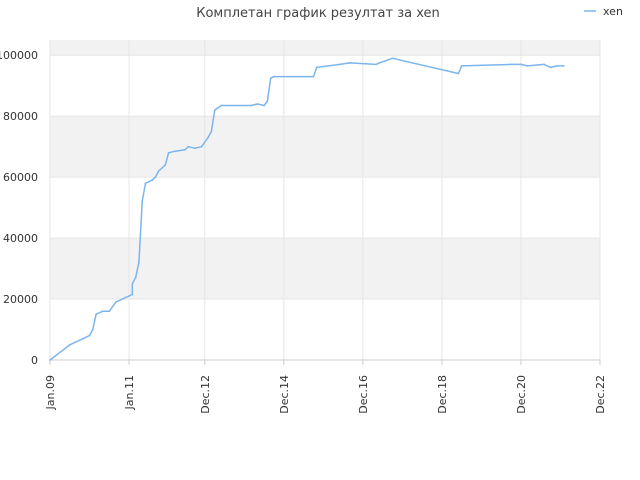 The height and width of the screenshot is (480, 640). I want to click on y-tick-label: 0, so click(34, 360).